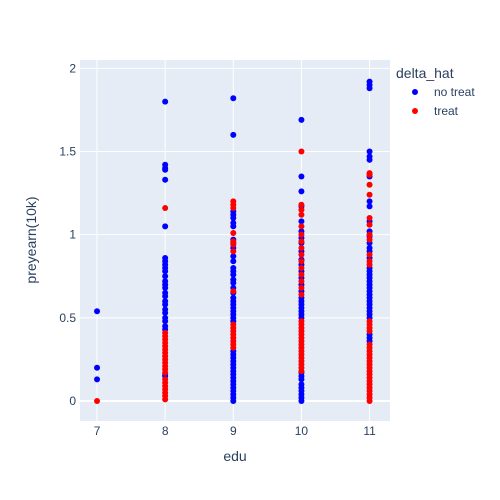 The width and height of the screenshot is (500, 500). I want to click on legend: delta_hat no treat treat, so click(435, 91).